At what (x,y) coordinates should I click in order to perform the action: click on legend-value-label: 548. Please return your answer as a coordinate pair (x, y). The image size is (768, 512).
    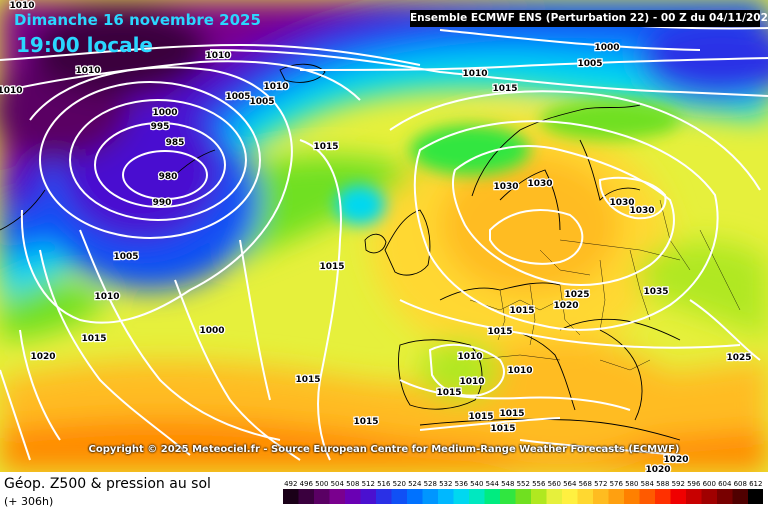
    Looking at the image, I should click on (507, 484).